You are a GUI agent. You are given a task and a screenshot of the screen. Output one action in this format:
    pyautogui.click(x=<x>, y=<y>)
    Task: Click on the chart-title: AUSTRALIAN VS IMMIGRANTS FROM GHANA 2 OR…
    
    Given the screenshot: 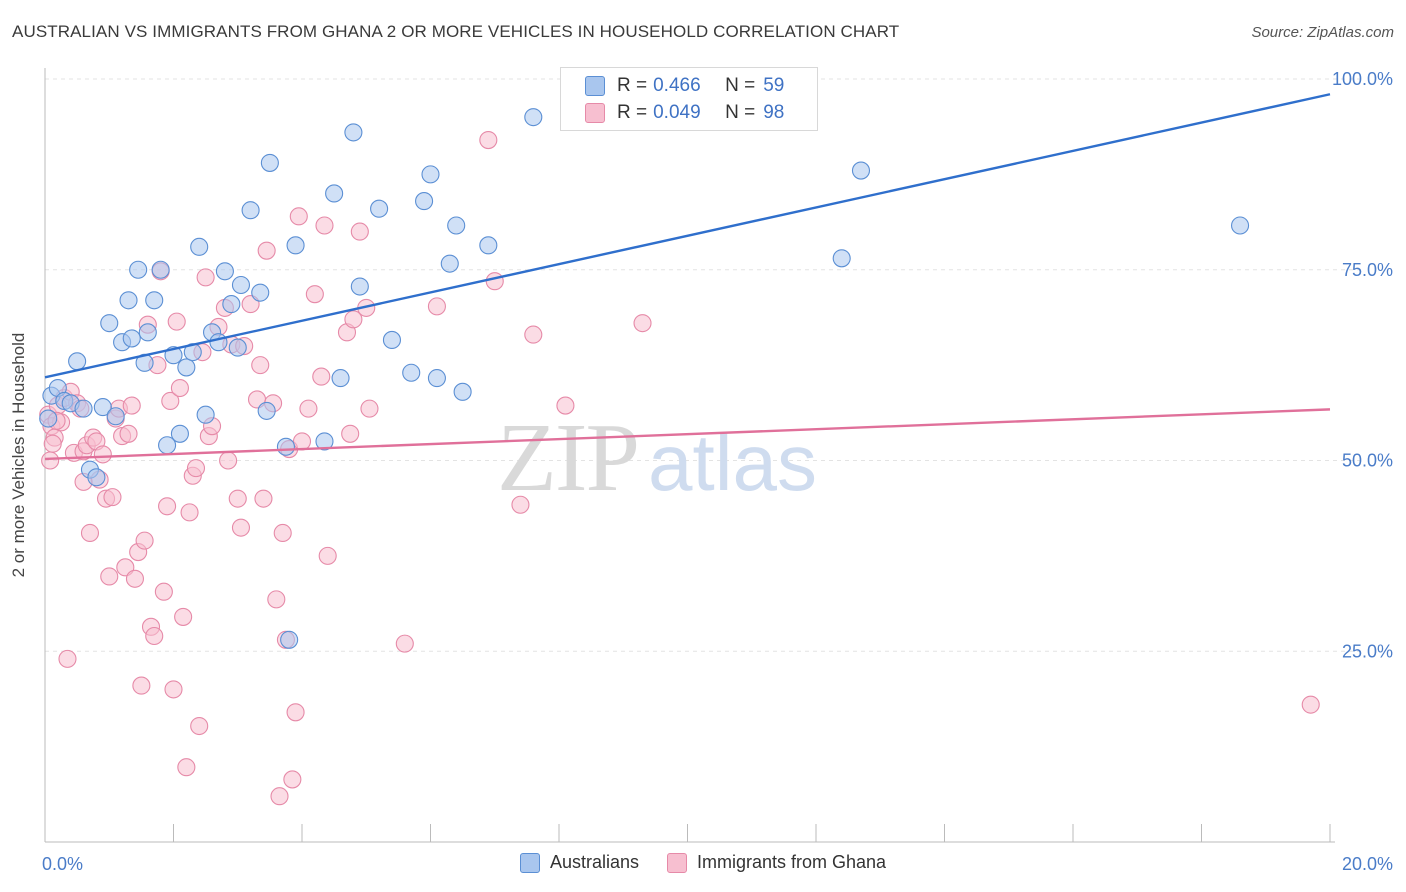 What is the action you would take?
    pyautogui.click(x=456, y=31)
    